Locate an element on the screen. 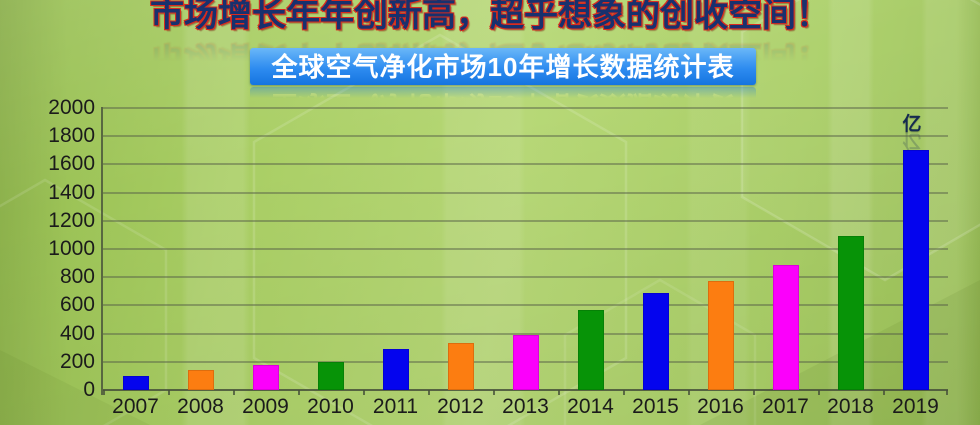 Image resolution: width=980 pixels, height=425 pixels. bar-2012 is located at coordinates (460, 366).